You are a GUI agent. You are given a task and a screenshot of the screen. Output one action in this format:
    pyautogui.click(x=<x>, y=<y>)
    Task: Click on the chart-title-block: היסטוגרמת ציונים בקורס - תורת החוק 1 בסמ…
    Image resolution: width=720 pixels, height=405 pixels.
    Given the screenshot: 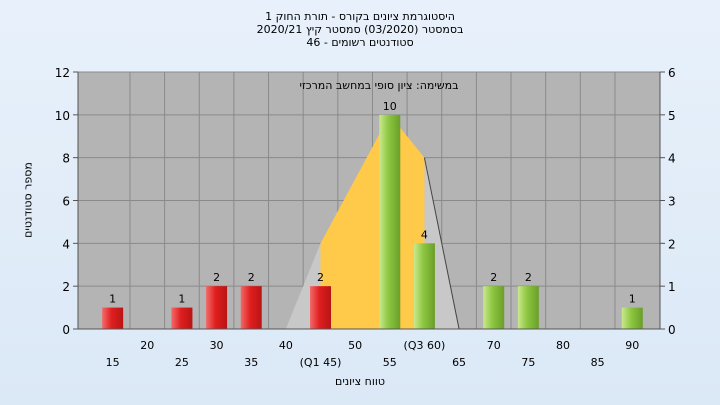 What is the action you would take?
    pyautogui.click(x=360, y=29)
    